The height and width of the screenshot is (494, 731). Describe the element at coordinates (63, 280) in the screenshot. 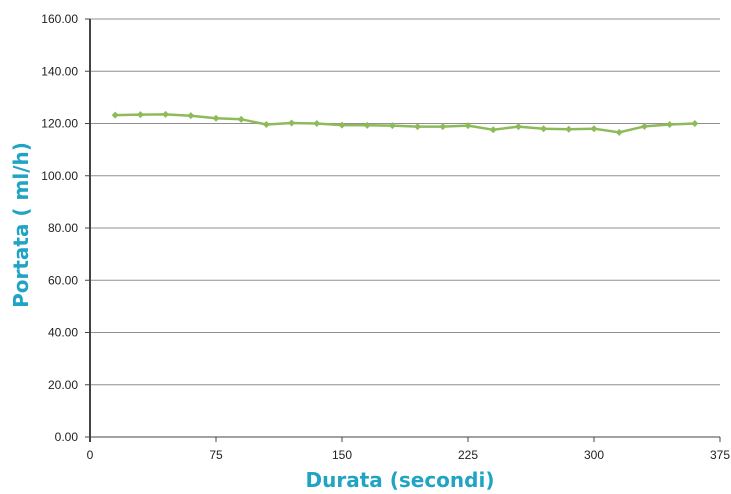

I see `y-tick-label: 60.00` at that location.